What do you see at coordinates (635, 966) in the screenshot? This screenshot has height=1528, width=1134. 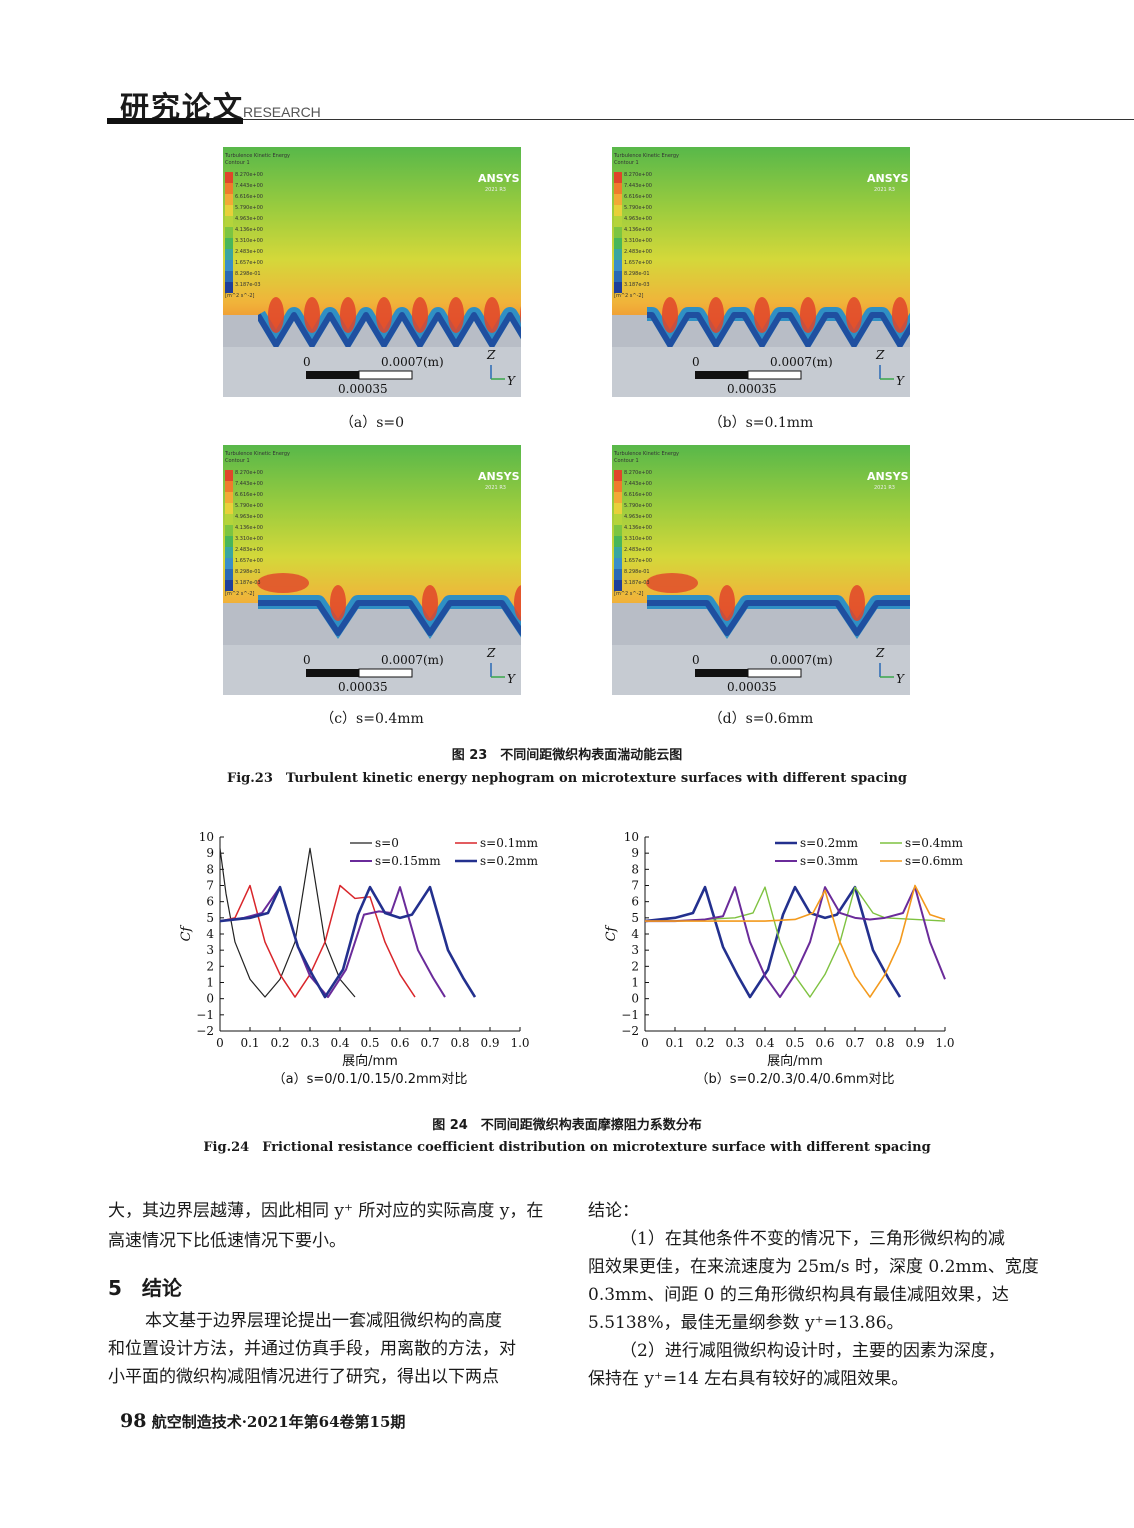 I see `y-tick-label: 2` at bounding box center [635, 966].